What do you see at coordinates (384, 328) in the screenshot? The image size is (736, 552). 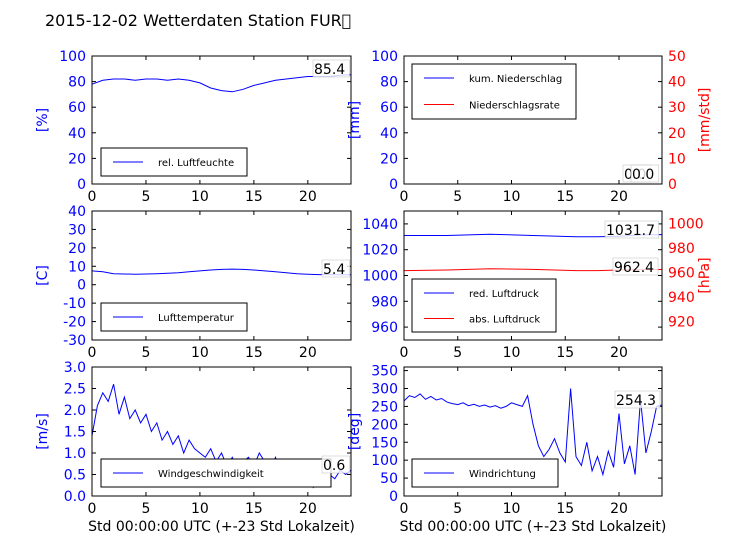 I see `y-tick-label: 960` at bounding box center [384, 328].